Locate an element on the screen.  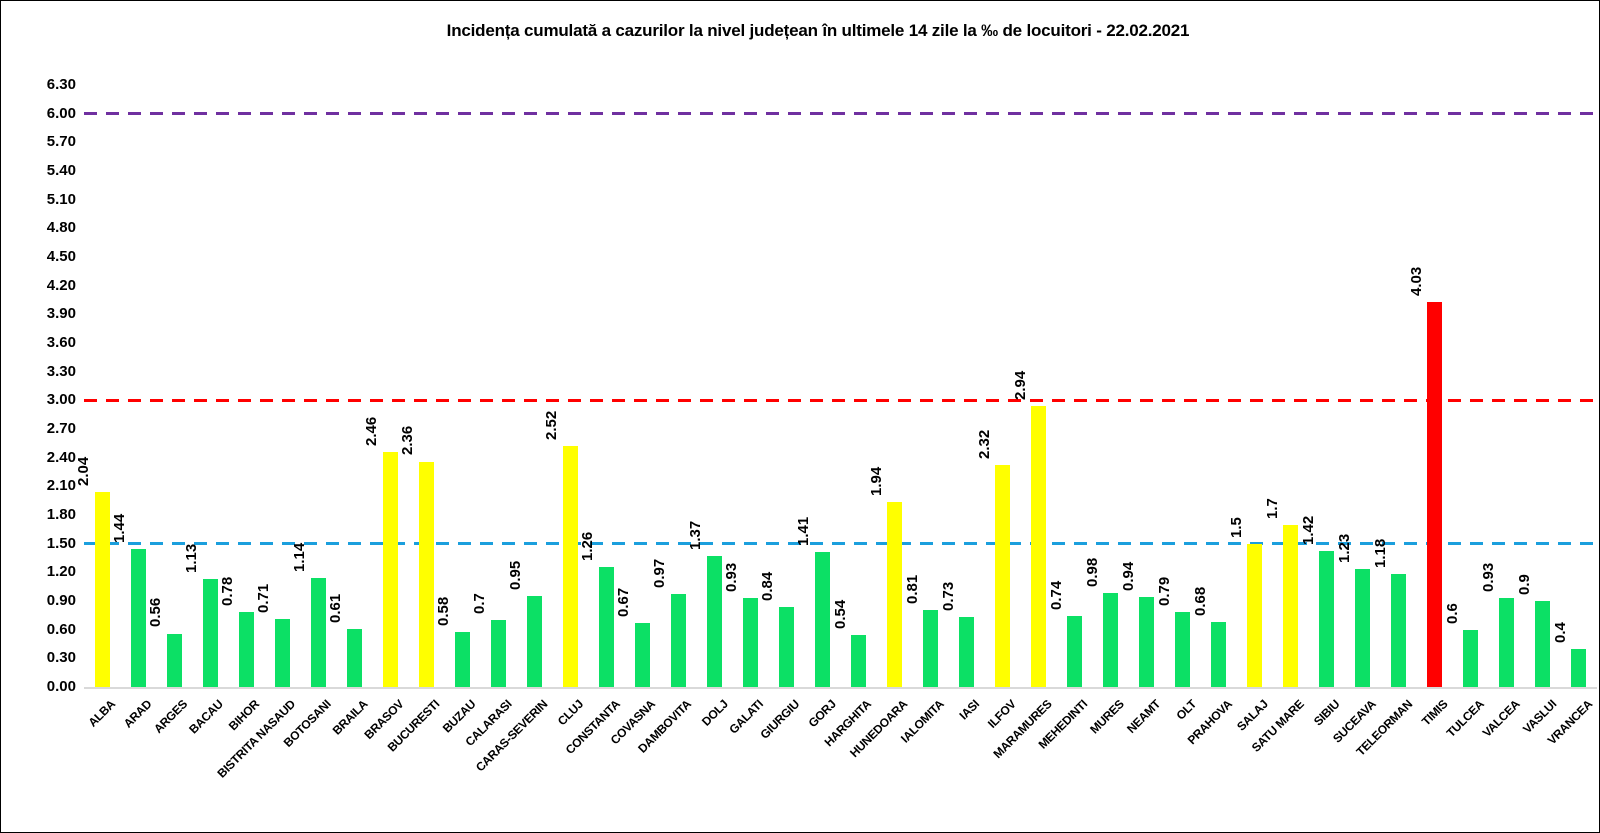
x-tick-label: SIBIU is located at coordinates (1327, 713).